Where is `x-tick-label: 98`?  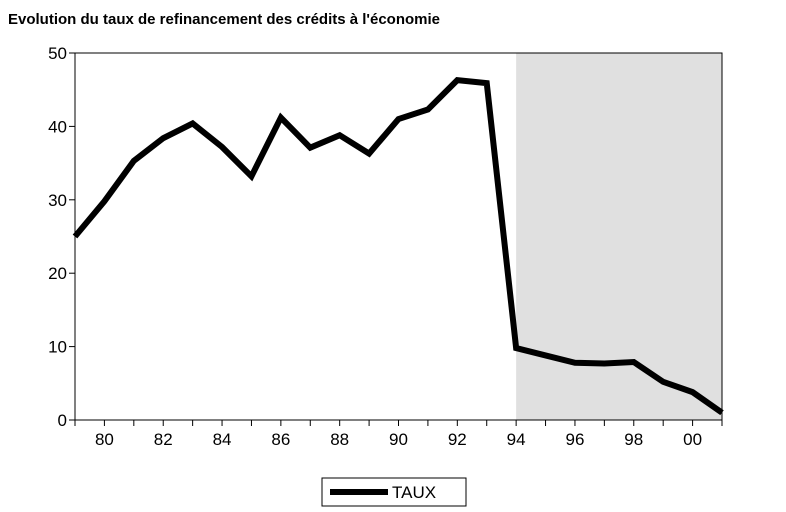 x-tick-label: 98 is located at coordinates (633, 439).